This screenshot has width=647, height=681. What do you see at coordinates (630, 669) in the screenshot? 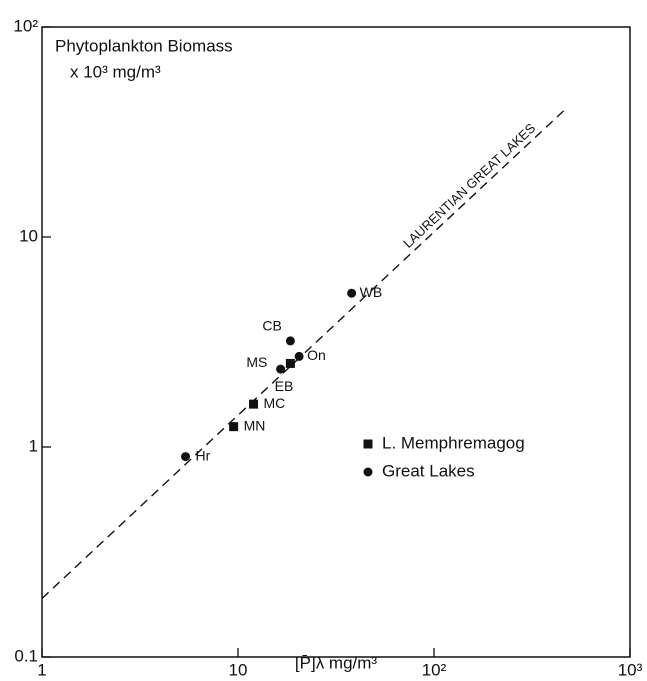
I see `x-tick-label: 10³` at bounding box center [630, 669].